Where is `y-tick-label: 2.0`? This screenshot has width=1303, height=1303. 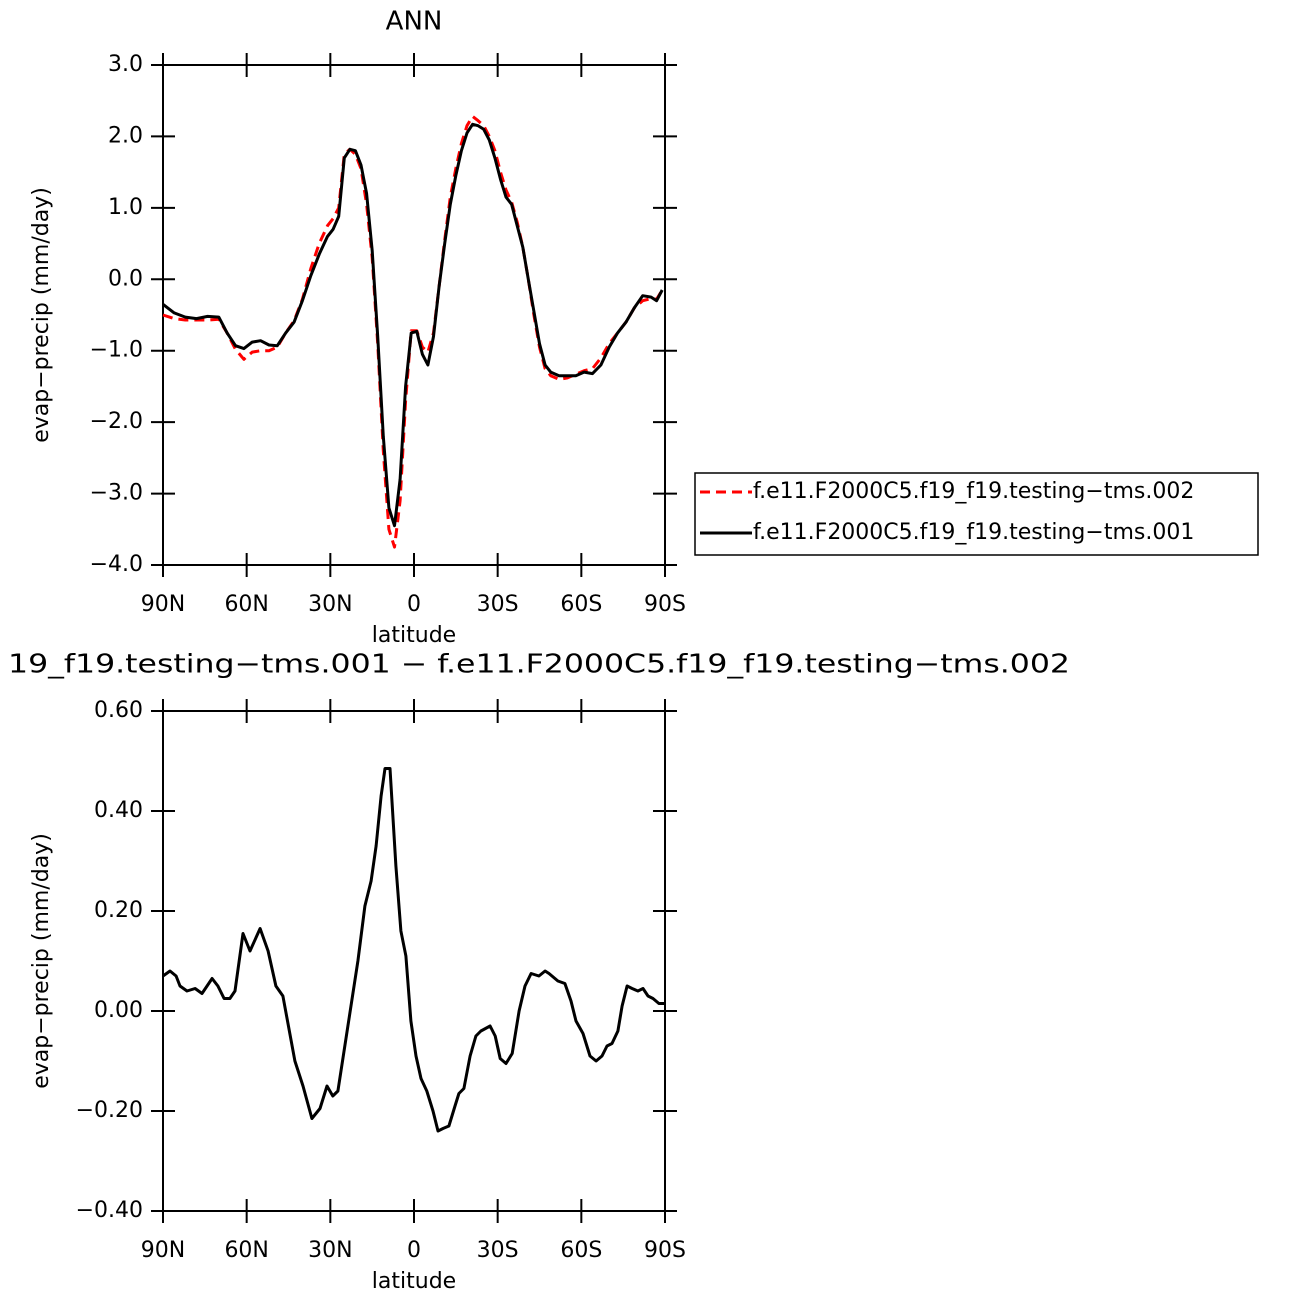
y-tick-label: 2.0 is located at coordinates (125, 135).